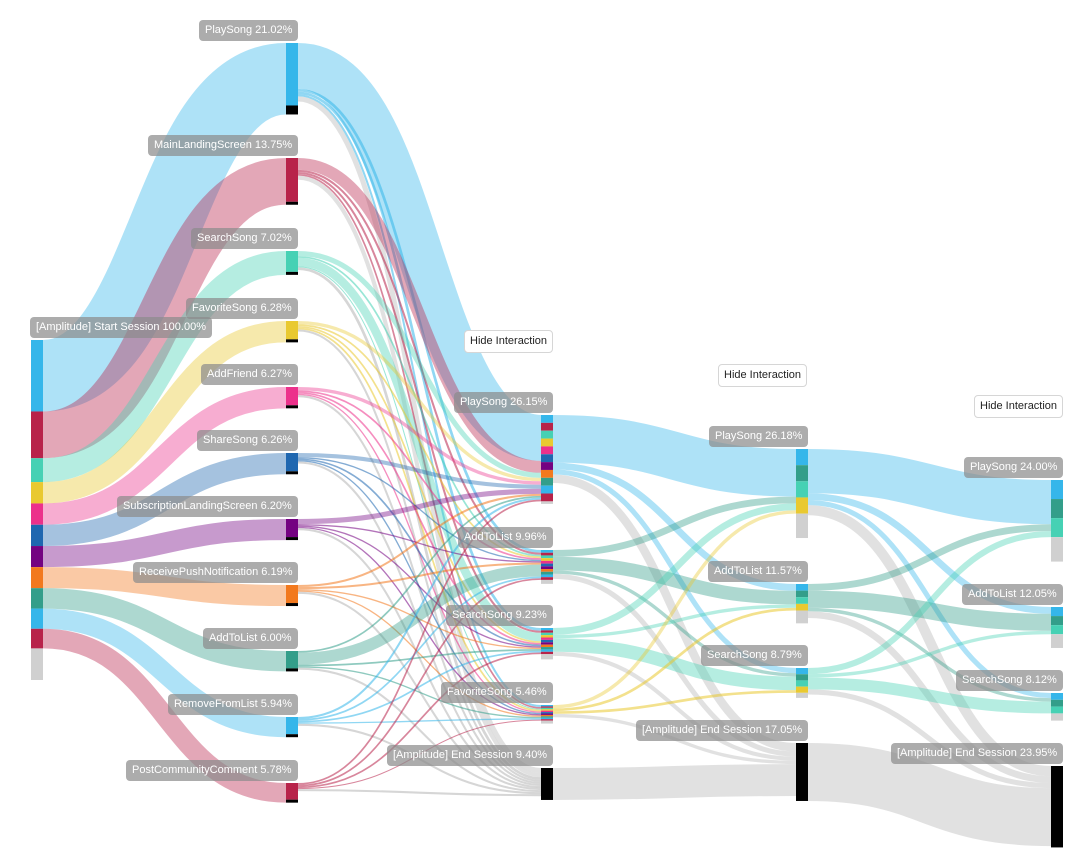  I want to click on link-sharesong-to-addtolist, so click(419, 509).